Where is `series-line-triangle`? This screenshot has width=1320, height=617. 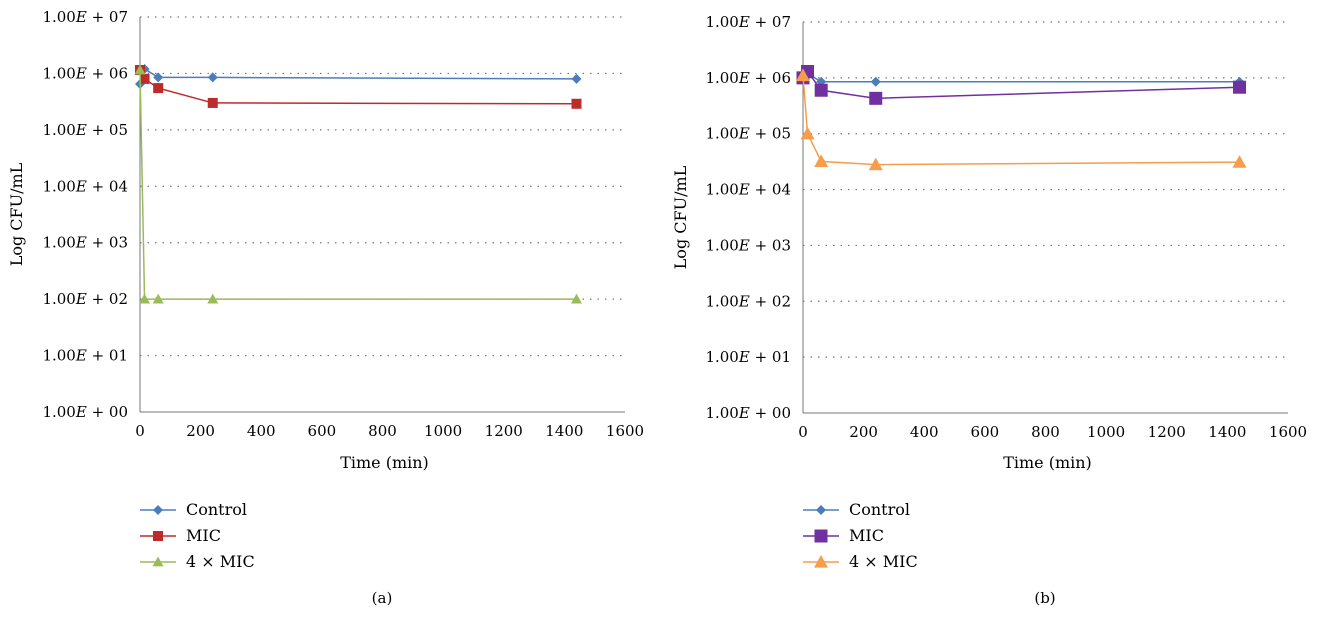
series-line-triangle is located at coordinates (358, 184).